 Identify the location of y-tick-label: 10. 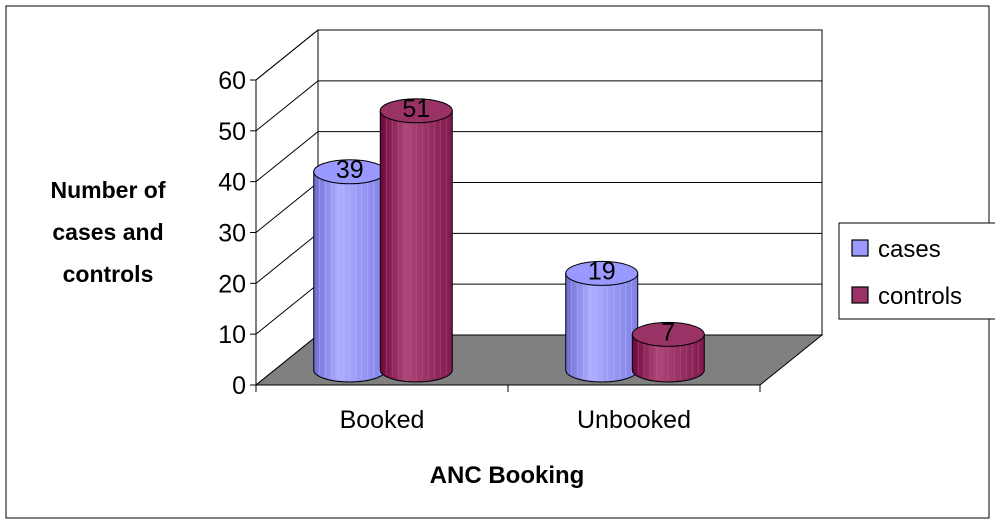
(232, 335).